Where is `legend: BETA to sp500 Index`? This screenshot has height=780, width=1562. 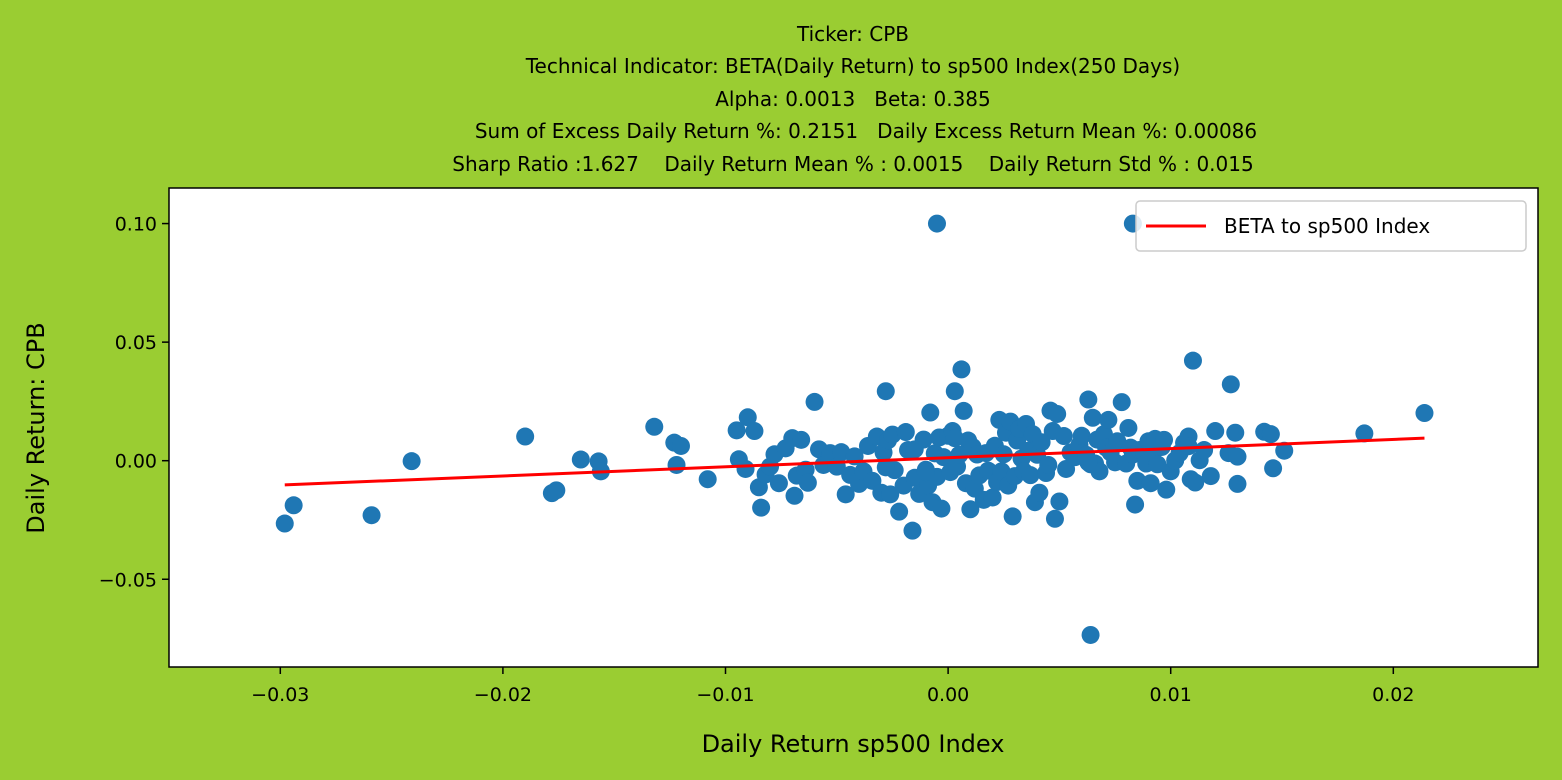
legend: BETA to sp500 Index is located at coordinates (1331, 226).